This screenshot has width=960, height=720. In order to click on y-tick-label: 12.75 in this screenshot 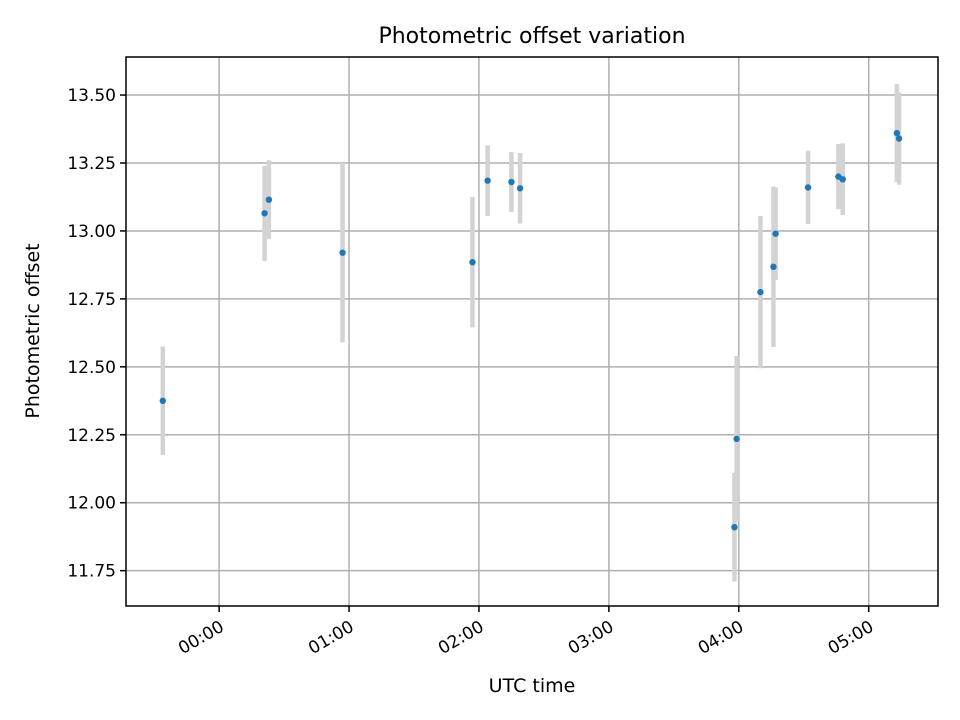, I will do `click(91, 300)`.